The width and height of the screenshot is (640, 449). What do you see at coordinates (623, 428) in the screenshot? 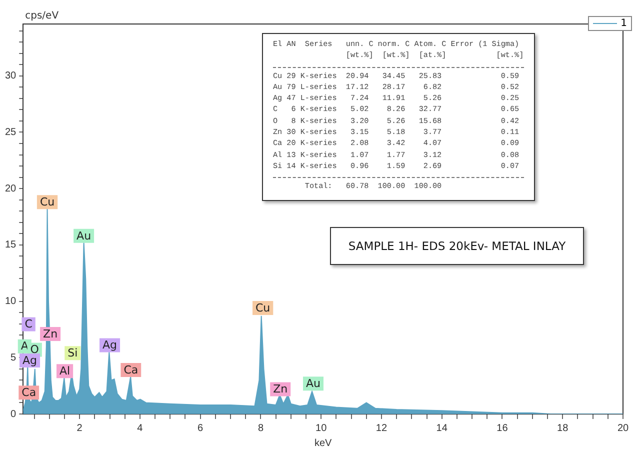
I see `x-tick-label: 20` at bounding box center [623, 428].